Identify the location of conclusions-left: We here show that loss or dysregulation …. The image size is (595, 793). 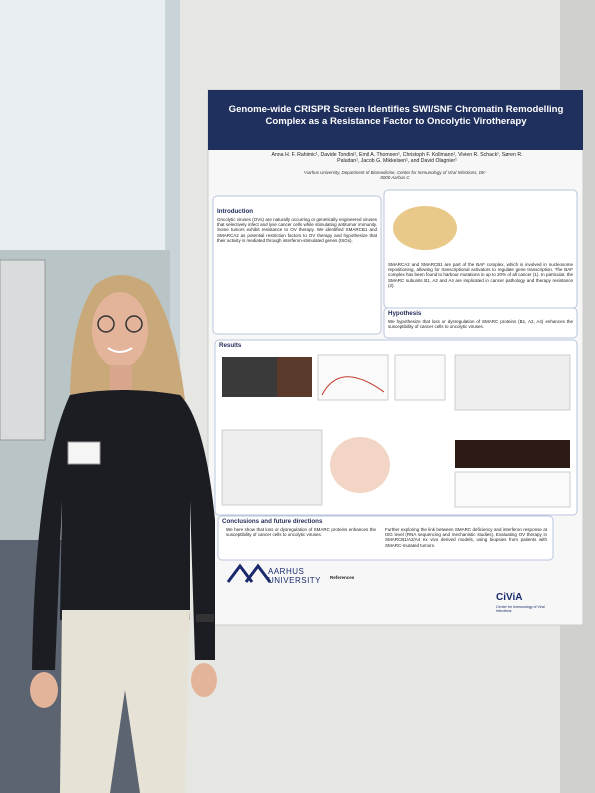
(301, 532).